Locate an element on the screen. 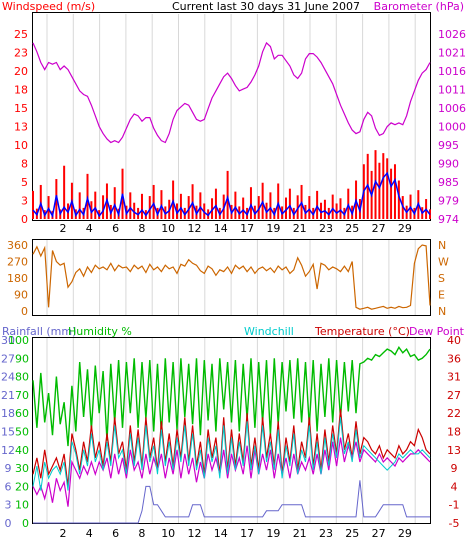 This screenshot has height=556, width=466. windspeed-tick-label: 10 is located at coordinates (21, 145).